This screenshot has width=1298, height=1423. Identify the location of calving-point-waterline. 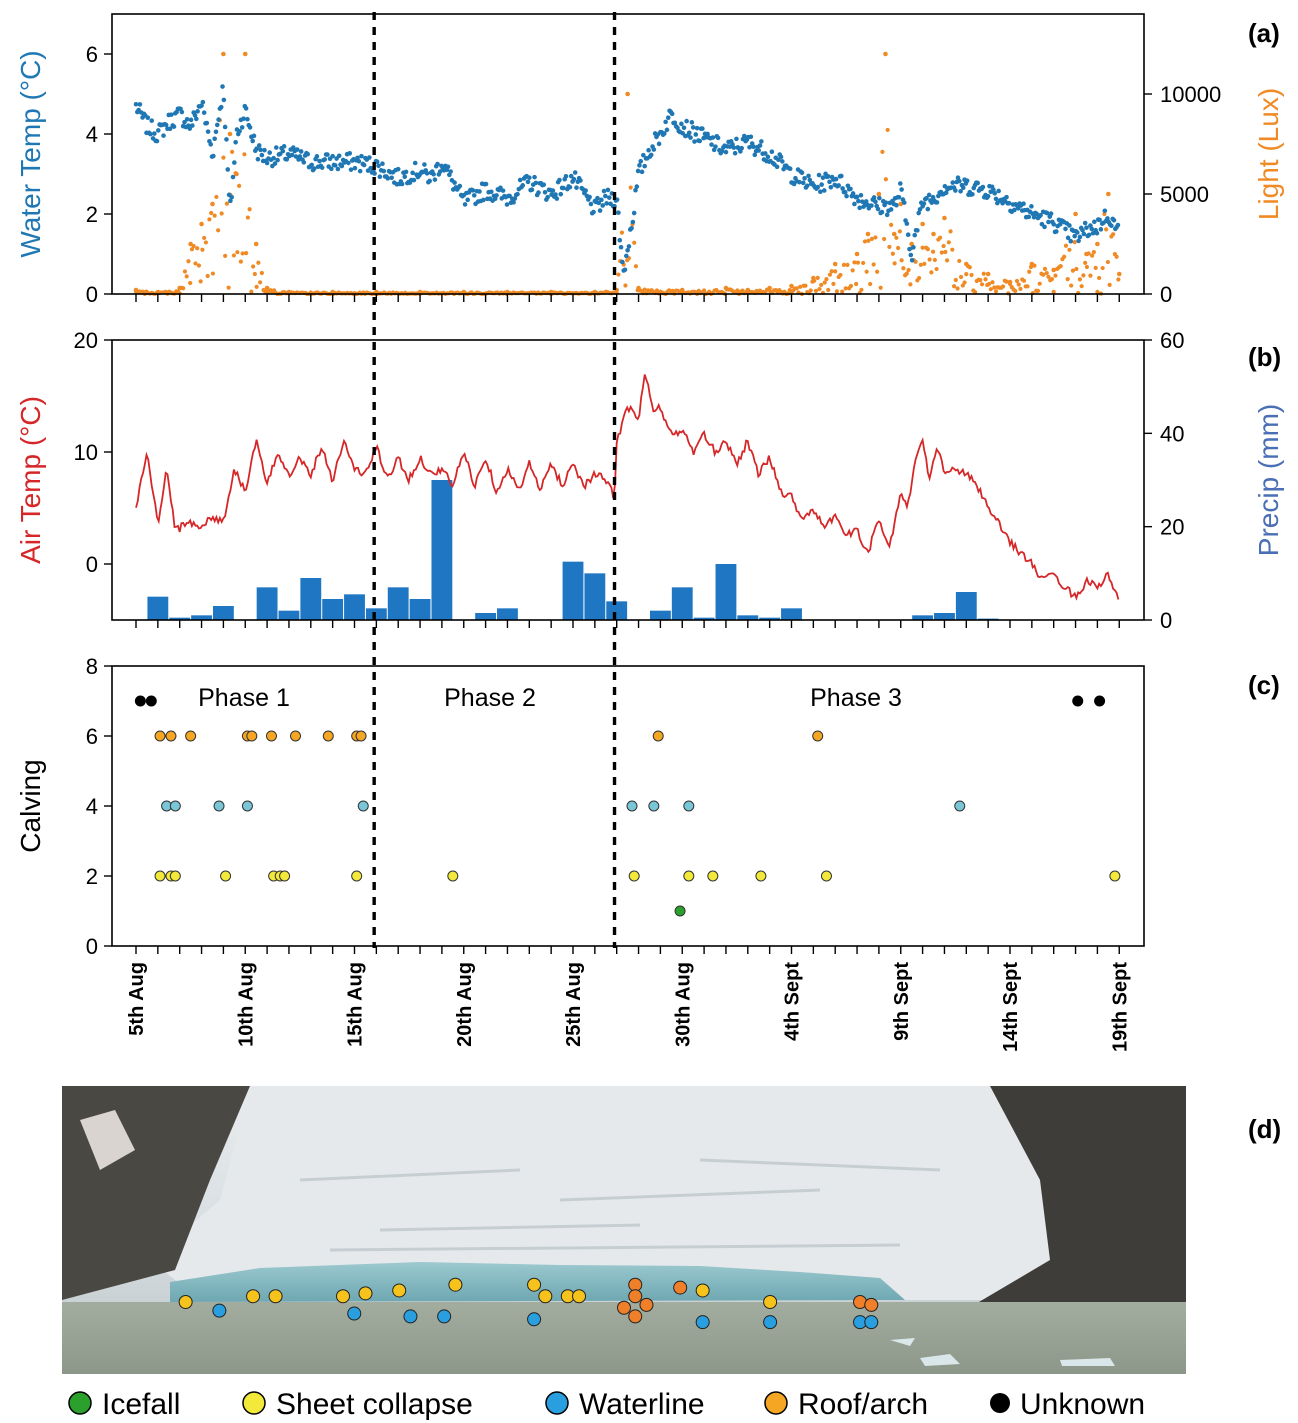
(247, 806).